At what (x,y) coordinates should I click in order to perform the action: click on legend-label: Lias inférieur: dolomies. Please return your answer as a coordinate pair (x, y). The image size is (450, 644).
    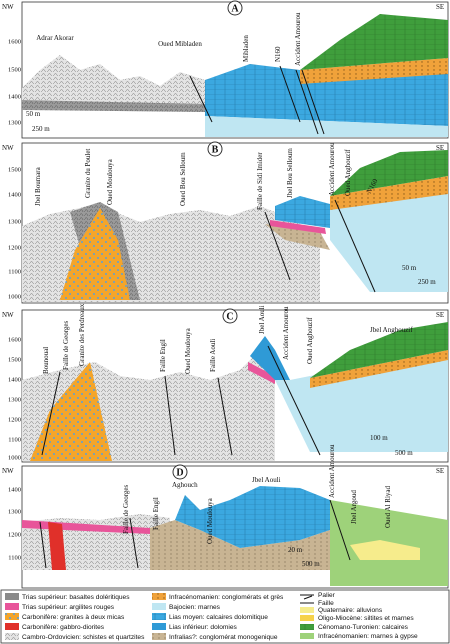
    Looking at the image, I should click on (203, 627).